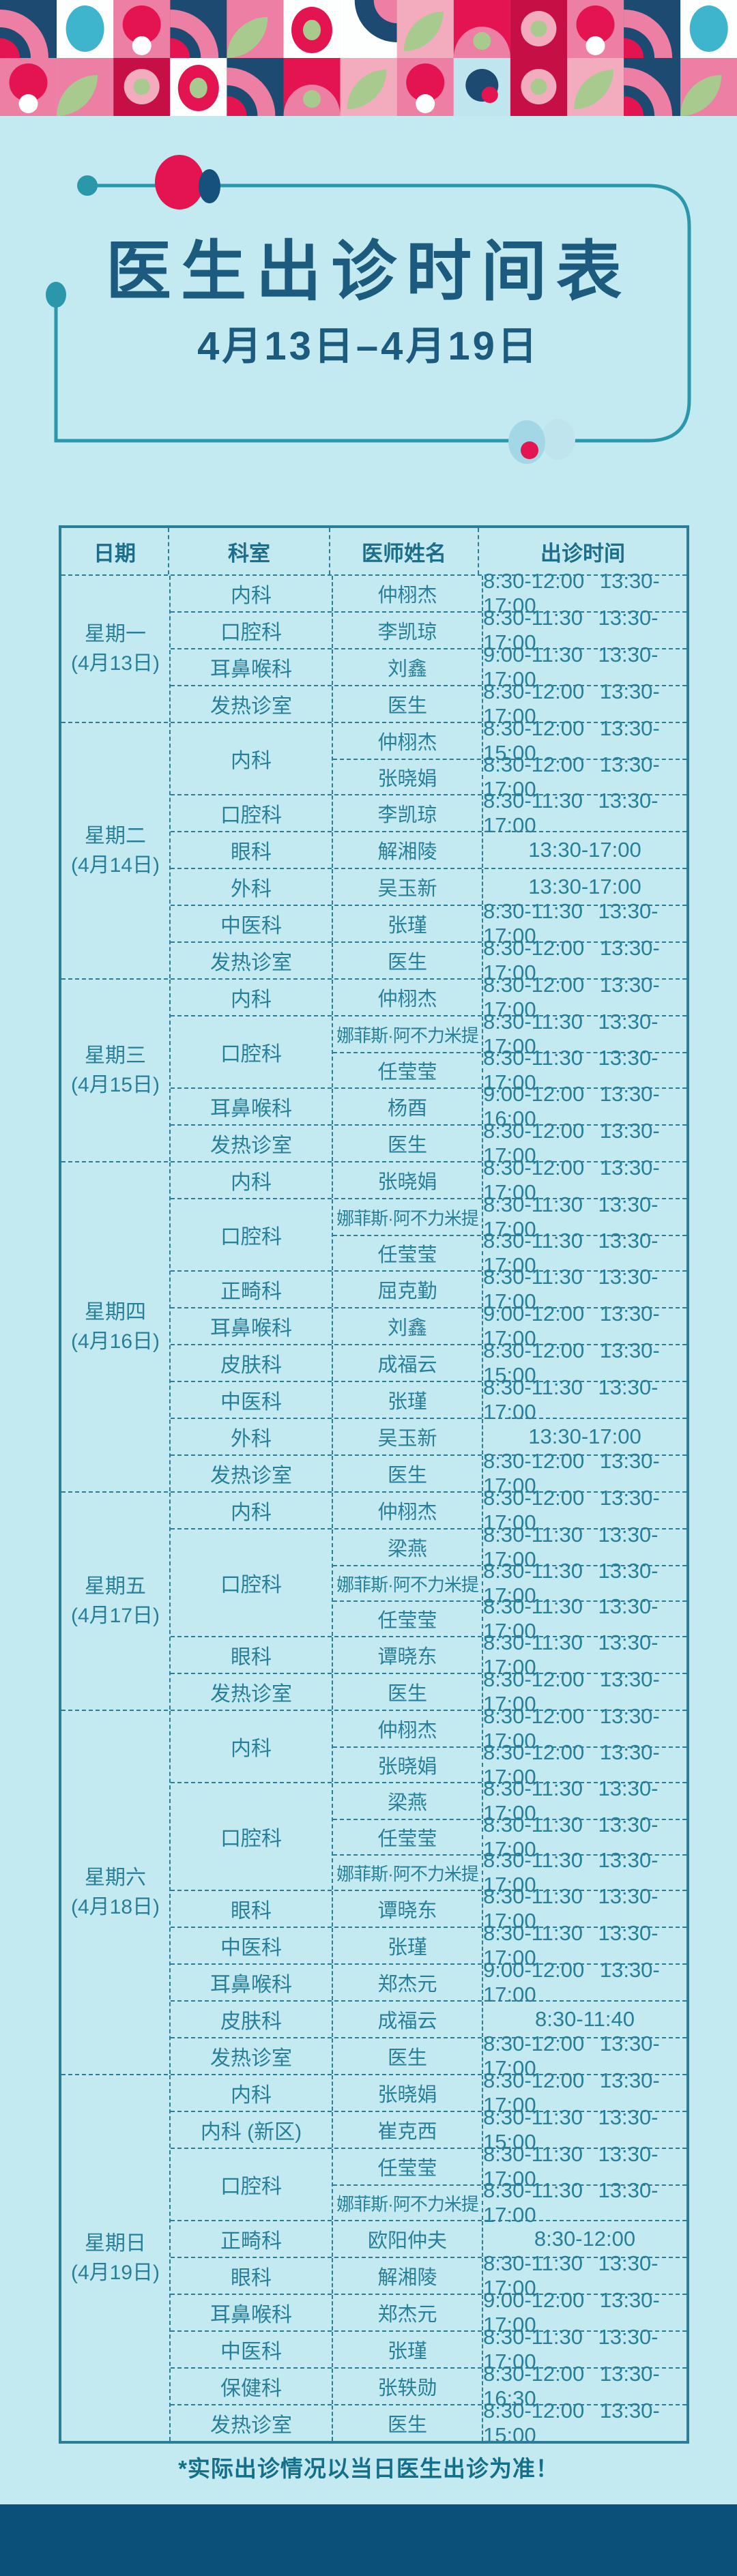 The image size is (737, 2576). I want to click on dept-group: 耳鼻喉科 郑杰元 9:00-12:00 13:30-17:00, so click(429, 1982).